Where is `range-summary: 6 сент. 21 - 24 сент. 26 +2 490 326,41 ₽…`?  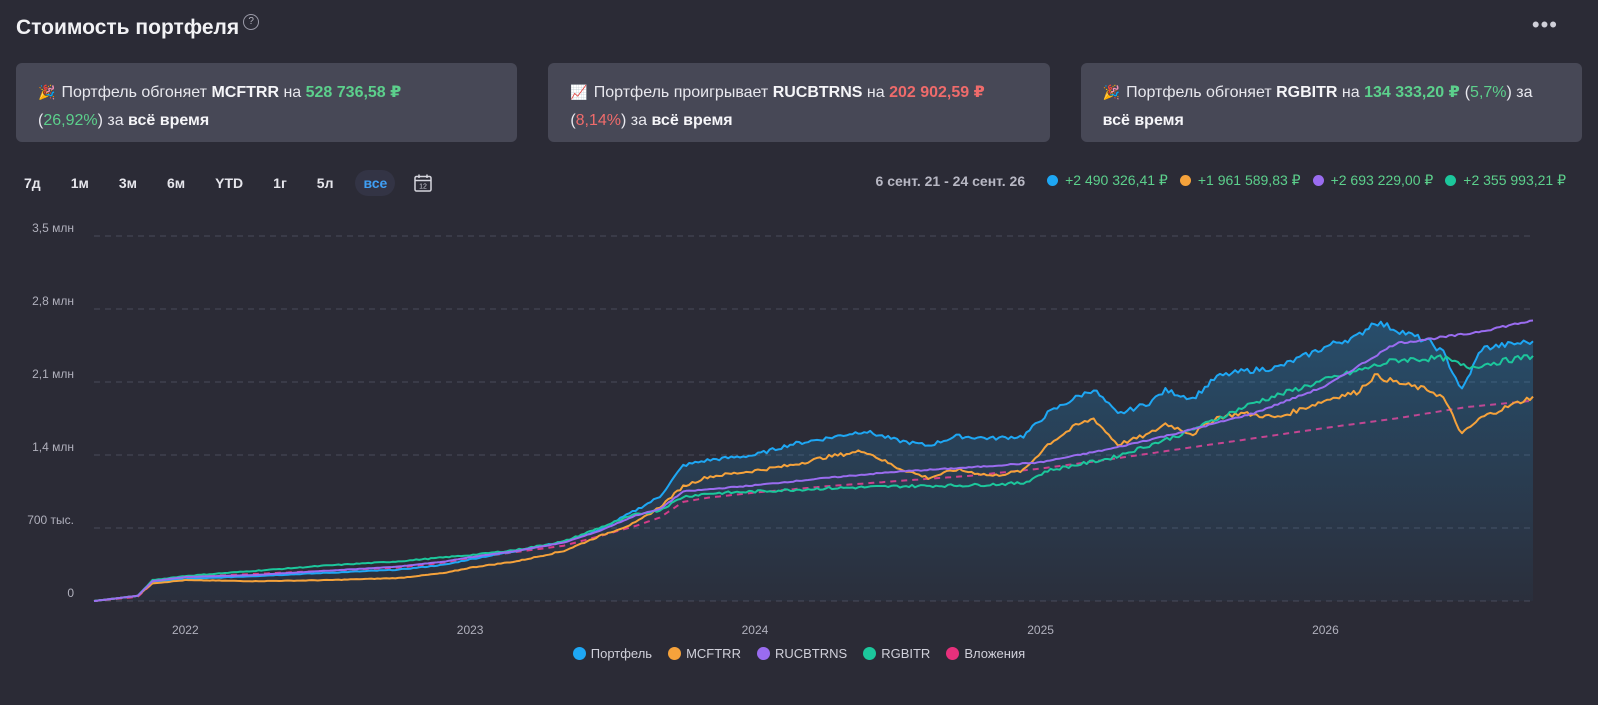
range-summary: 6 сент. 21 - 24 сент. 26 +2 490 326,41 ₽… is located at coordinates (1221, 180).